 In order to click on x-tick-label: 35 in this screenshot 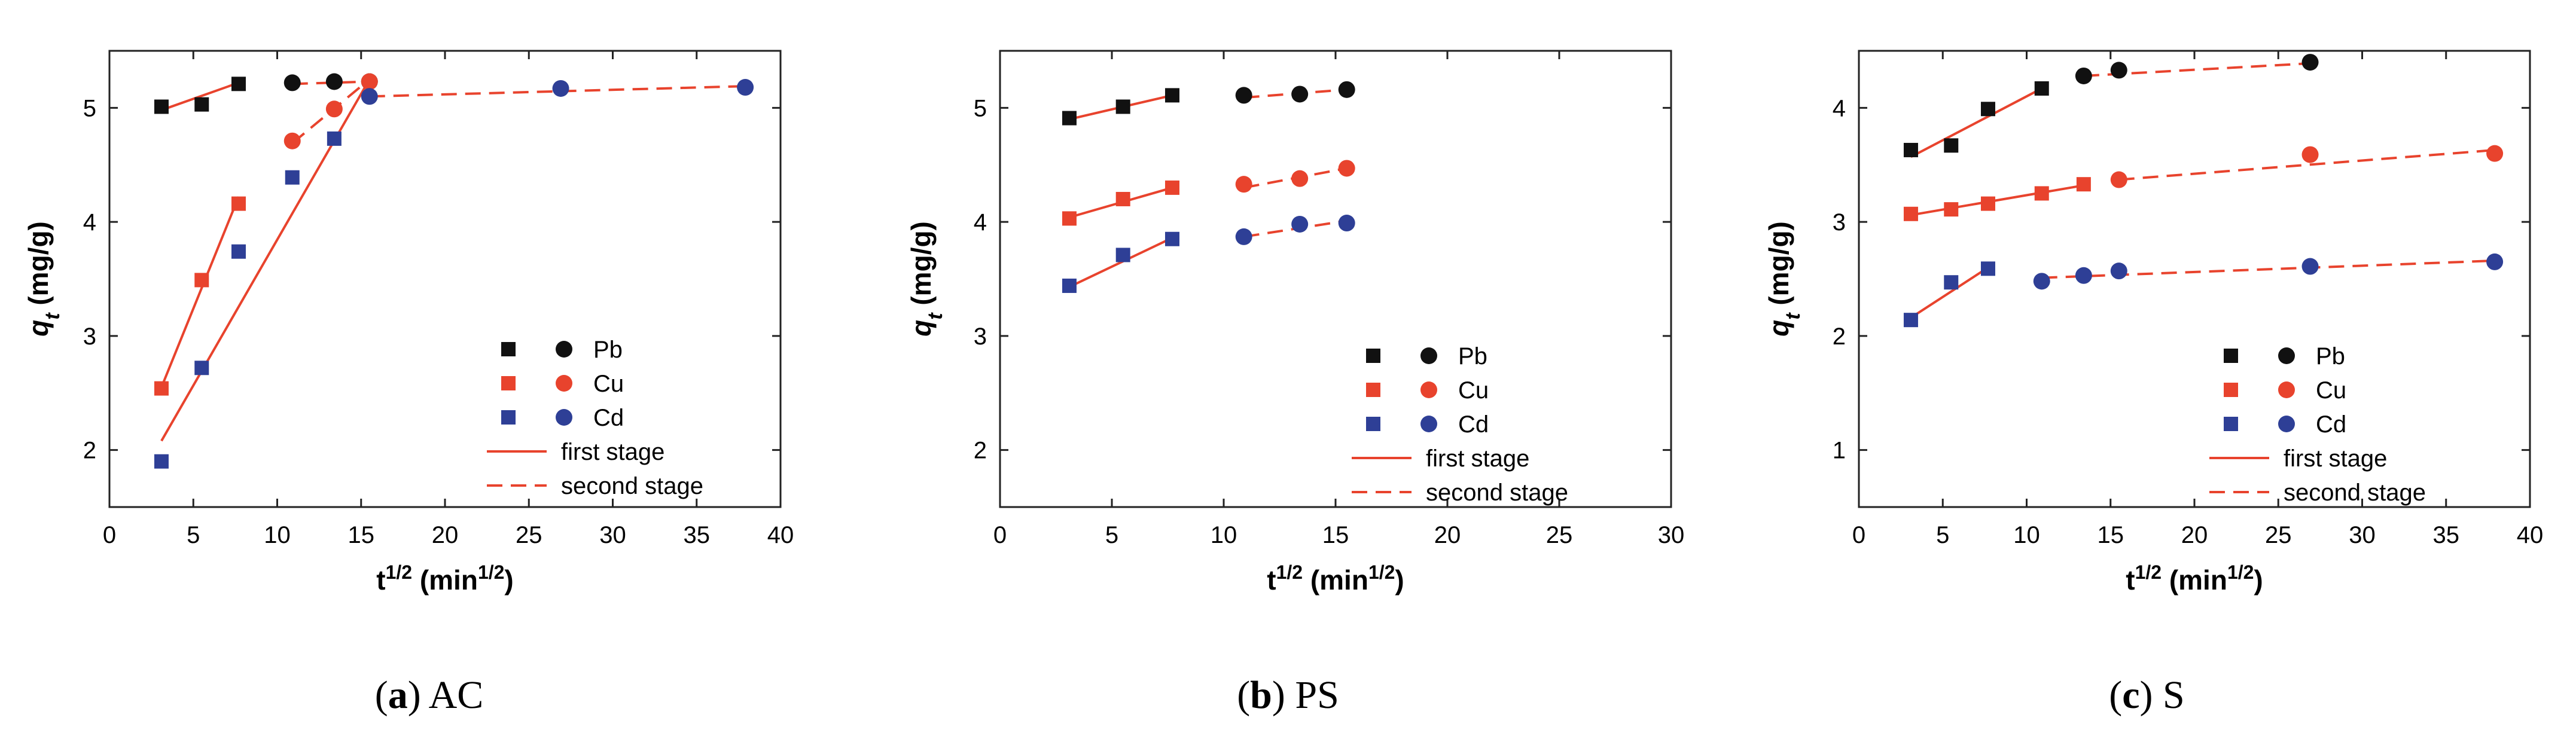, I will do `click(2447, 535)`.